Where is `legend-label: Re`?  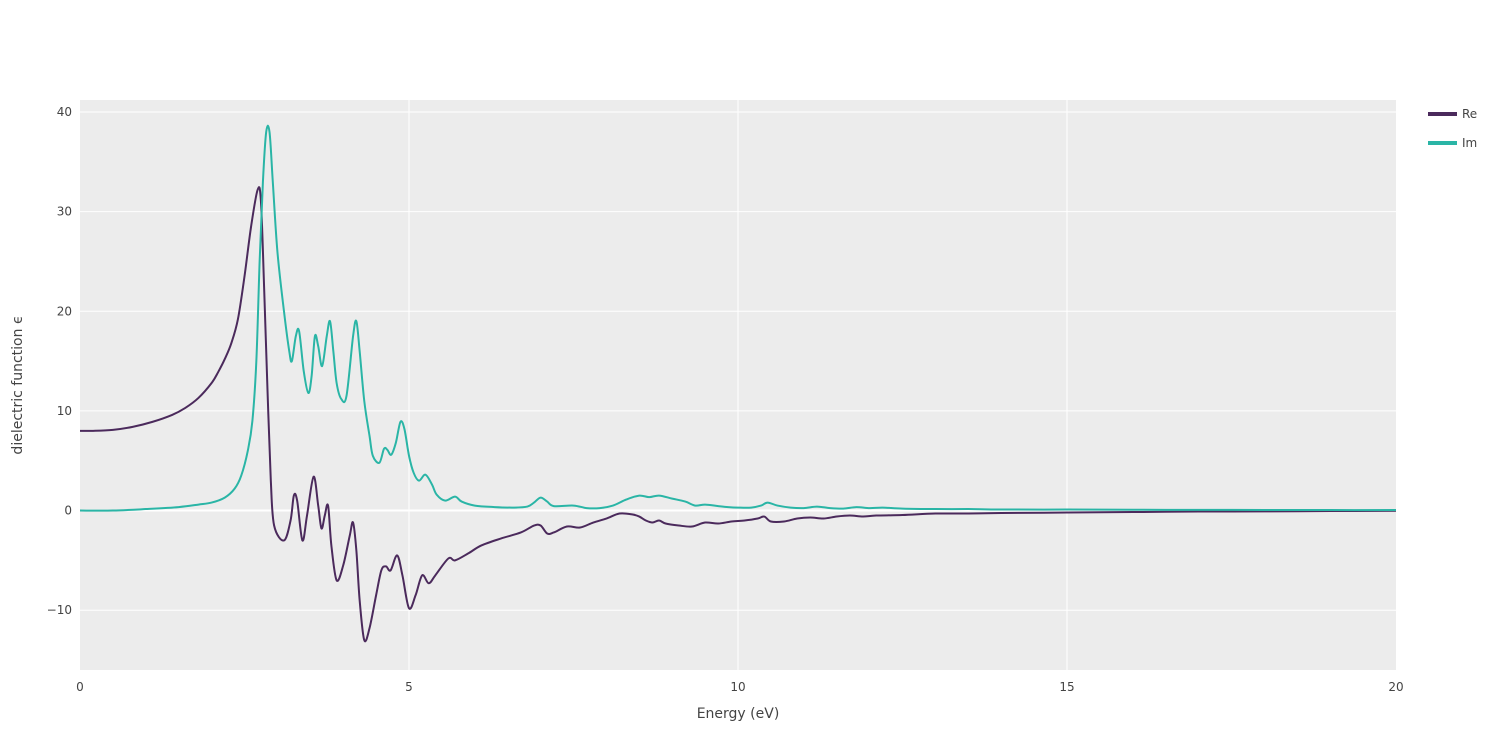
legend-label: Re is located at coordinates (1469, 114).